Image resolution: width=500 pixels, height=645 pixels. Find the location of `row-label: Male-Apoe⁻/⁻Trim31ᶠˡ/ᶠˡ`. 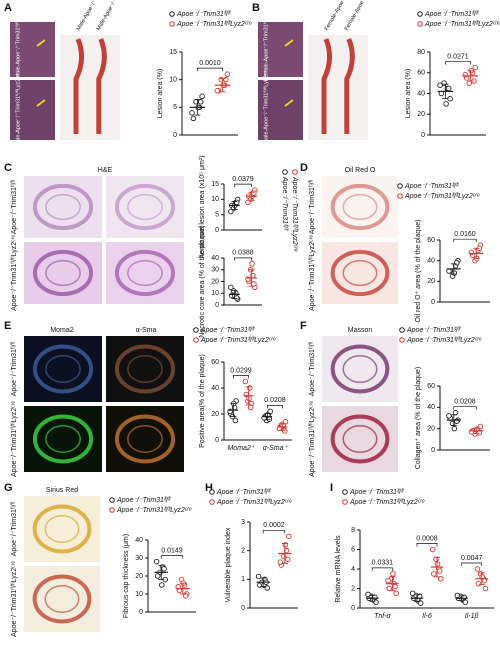

row-label: Male-Apoe⁻/⁻Trim31ᶠˡ/ᶠˡ is located at coordinates (17, 50).